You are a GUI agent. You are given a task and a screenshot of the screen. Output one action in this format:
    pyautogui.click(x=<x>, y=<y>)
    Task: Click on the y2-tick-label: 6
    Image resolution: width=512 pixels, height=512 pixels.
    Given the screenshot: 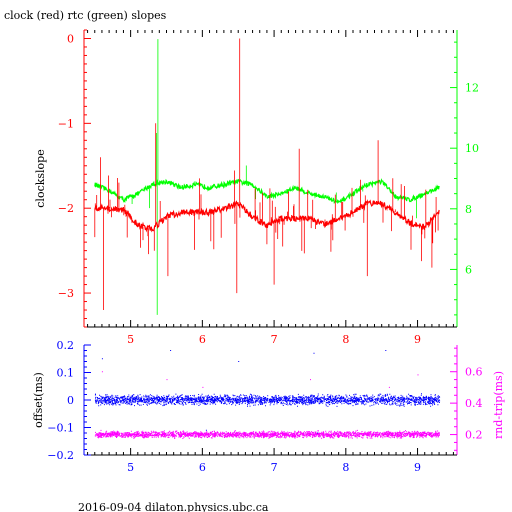 What is the action you would take?
    pyautogui.click(x=468, y=269)
    